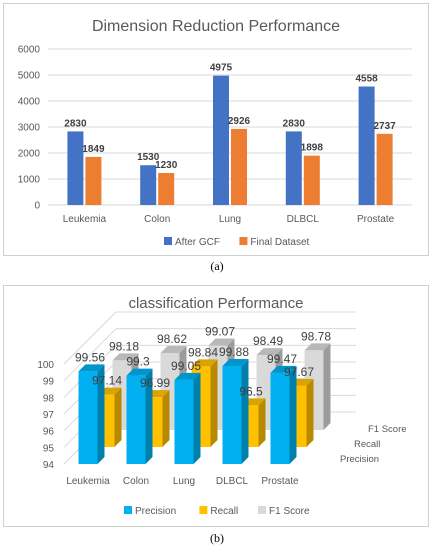 The width and height of the screenshot is (434, 550). Describe the element at coordinates (155, 511) in the screenshot. I see `legend-label: Precision` at that location.